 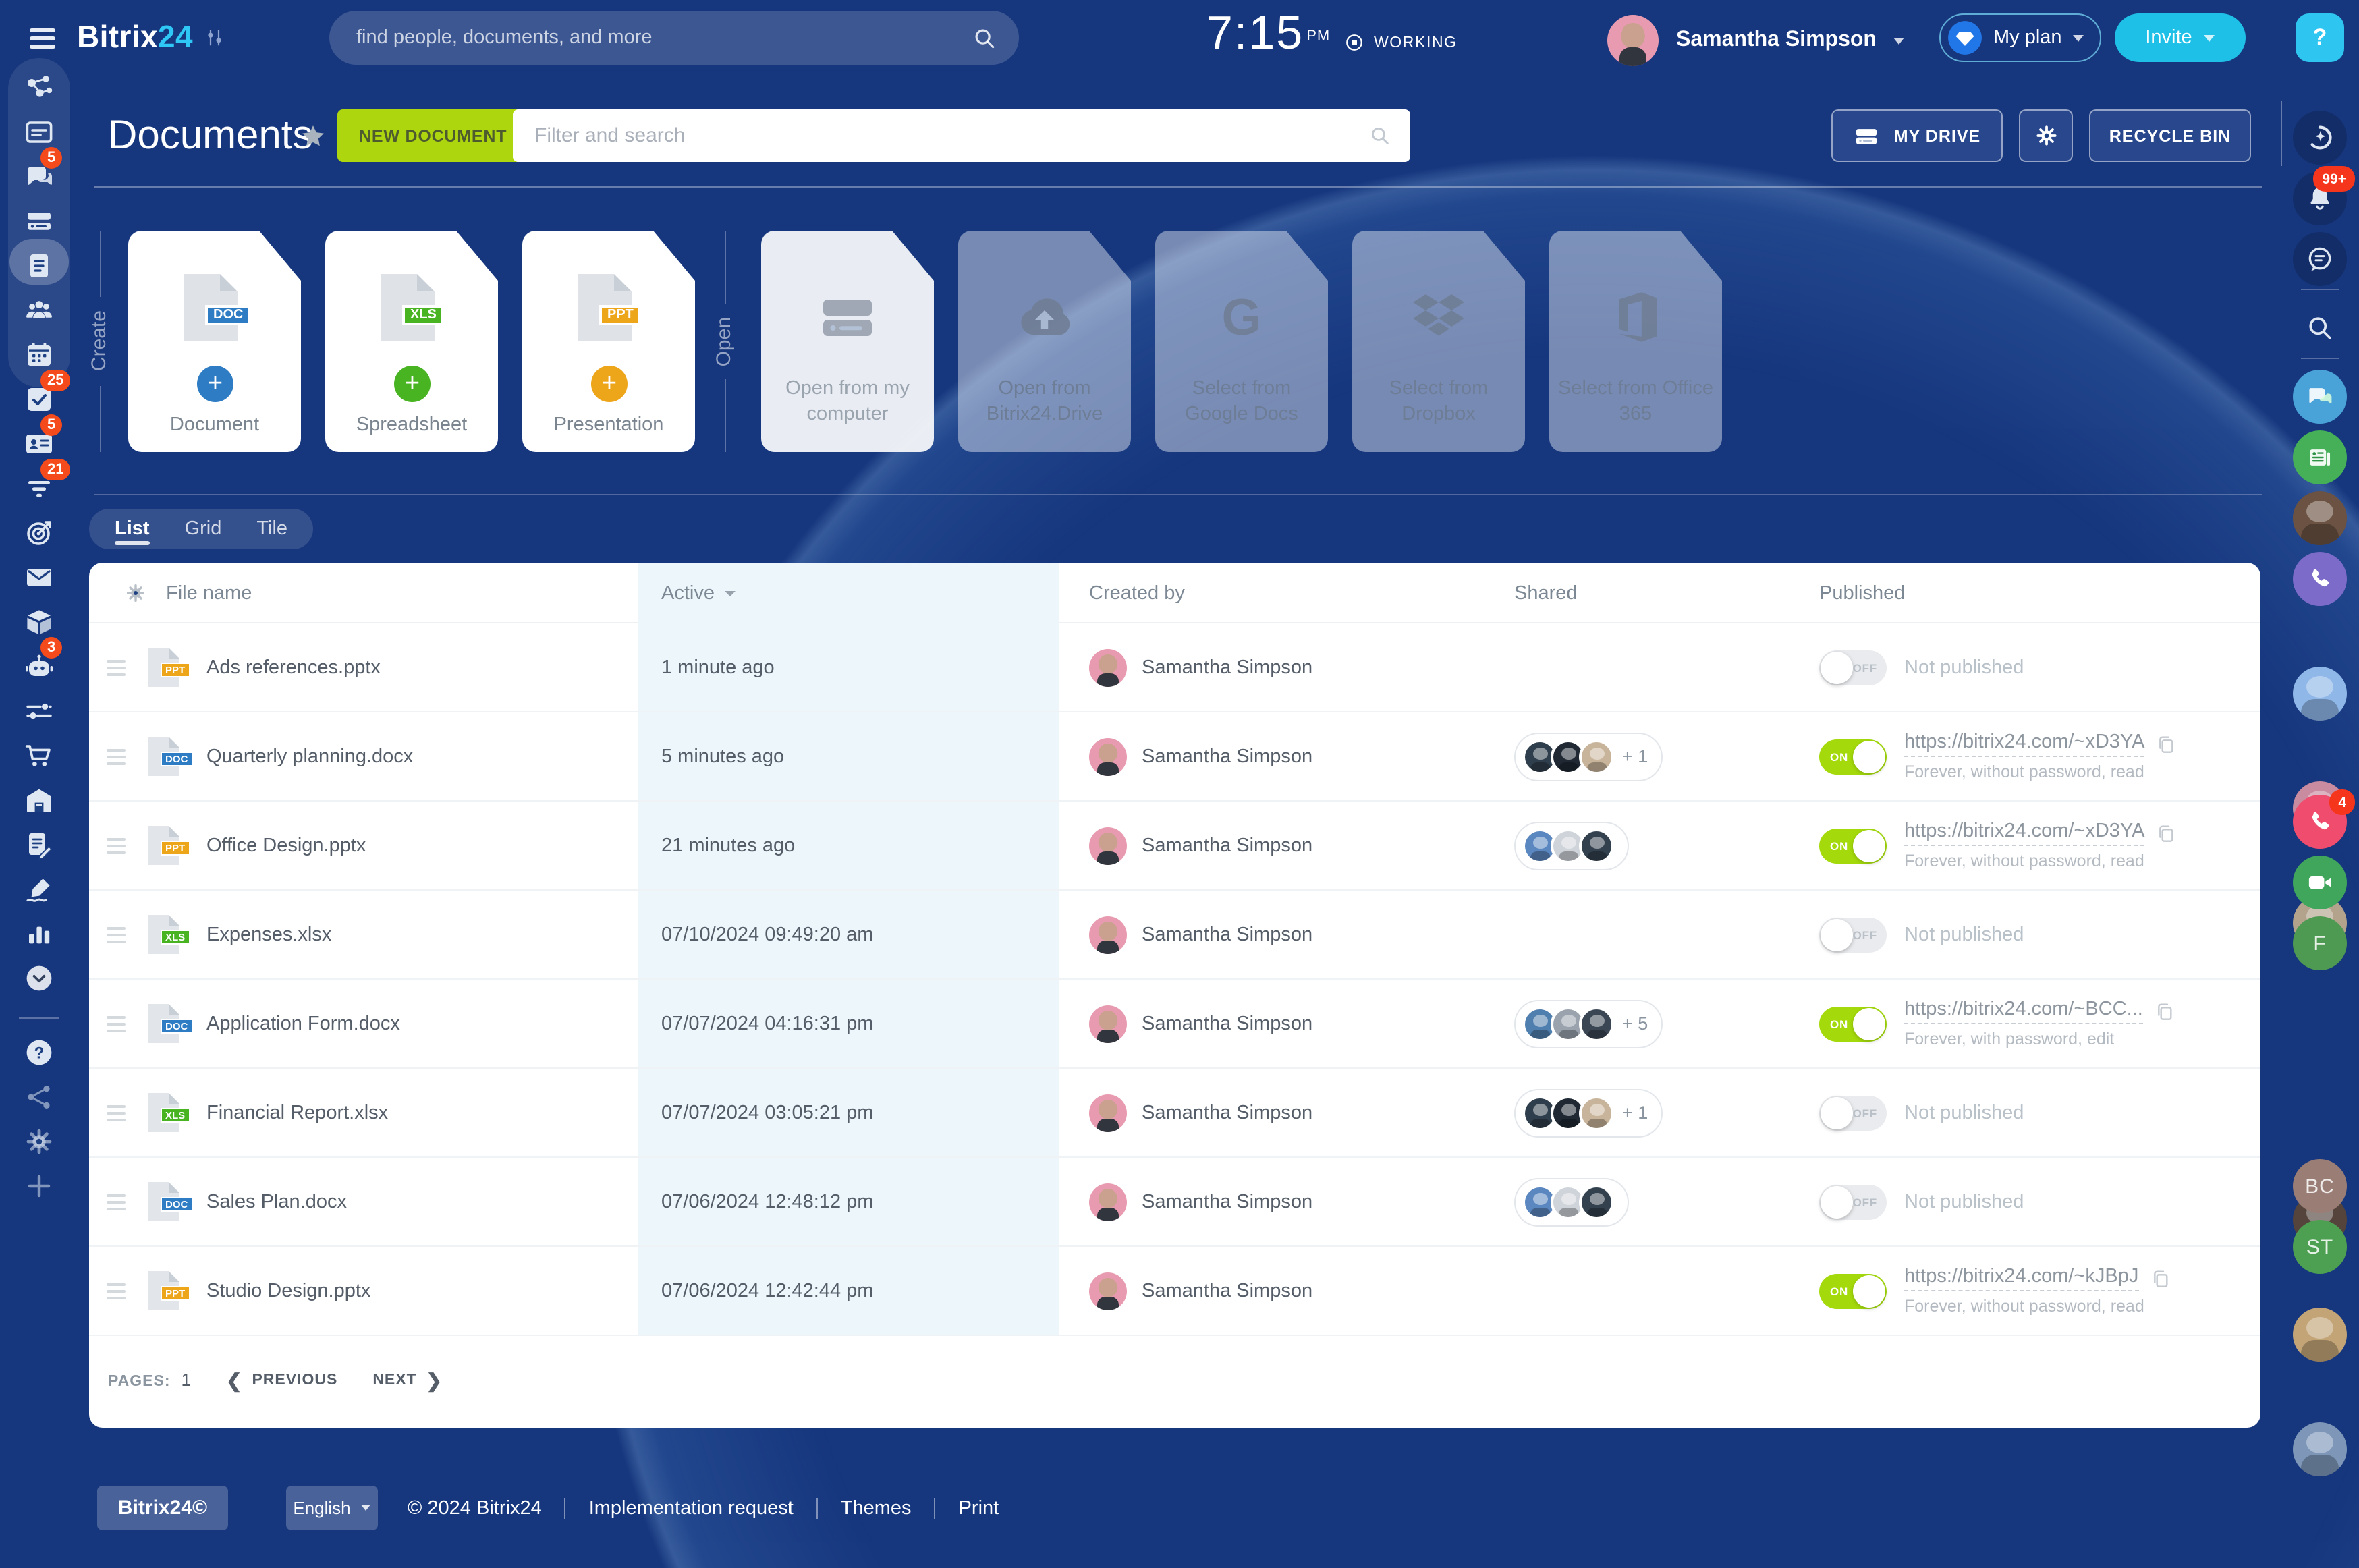 What do you see at coordinates (1137, 593) in the screenshot?
I see `column-created-by: Created by` at bounding box center [1137, 593].